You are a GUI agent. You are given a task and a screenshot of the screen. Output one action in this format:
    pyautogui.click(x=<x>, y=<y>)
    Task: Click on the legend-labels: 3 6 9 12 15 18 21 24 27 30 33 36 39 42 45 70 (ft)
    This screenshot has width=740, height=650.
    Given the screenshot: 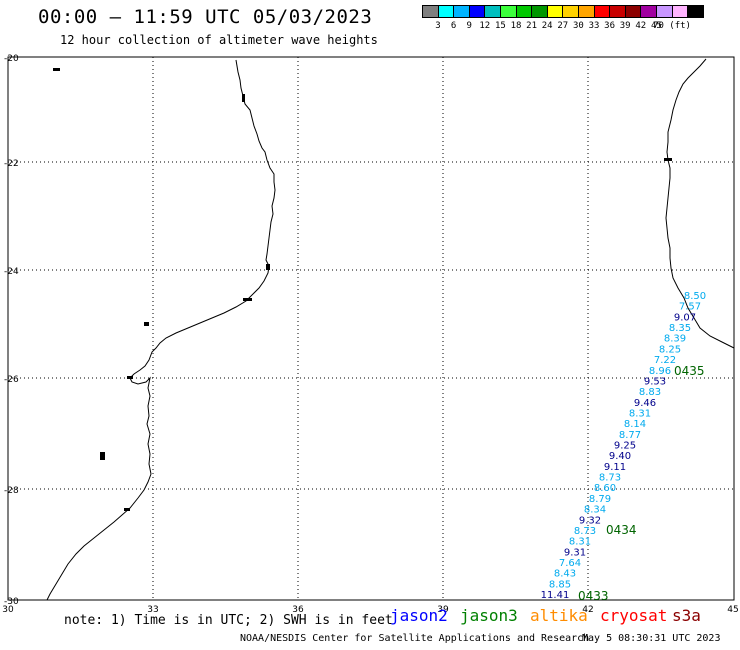 What is the action you would take?
    pyautogui.click(x=562, y=25)
    